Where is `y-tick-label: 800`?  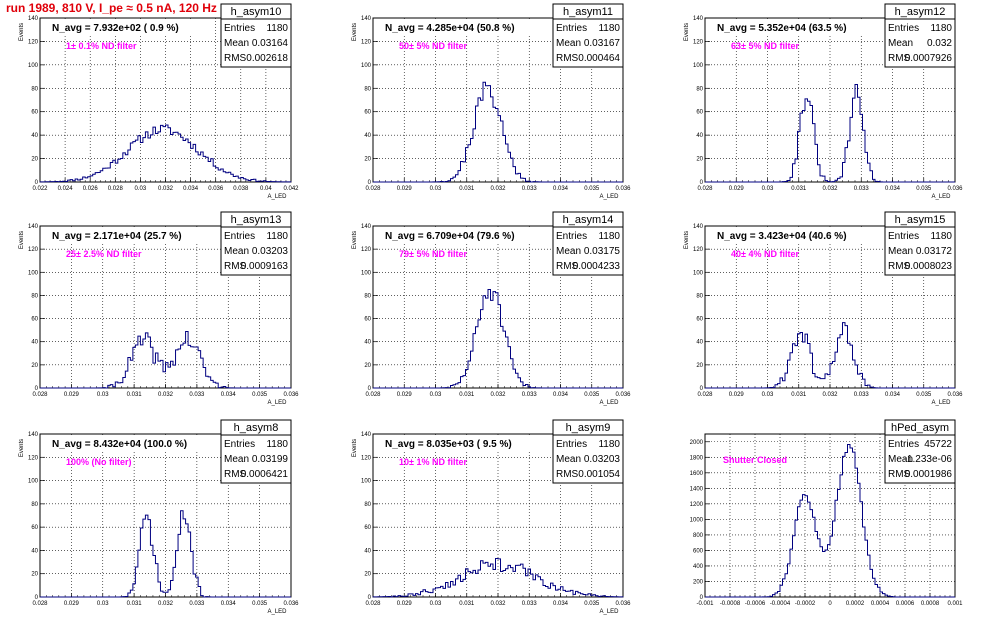
y-tick-label: 800 is located at coordinates (698, 536).